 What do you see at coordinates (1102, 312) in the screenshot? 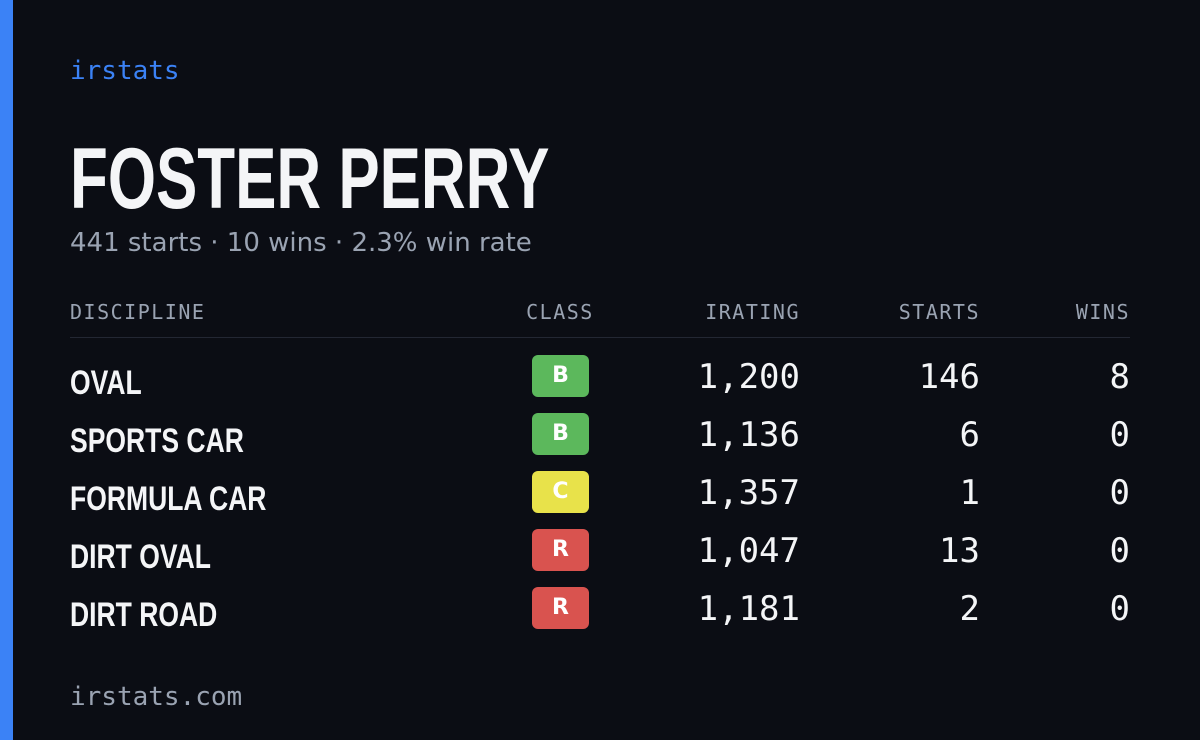
I see `column-header: WINS` at bounding box center [1102, 312].